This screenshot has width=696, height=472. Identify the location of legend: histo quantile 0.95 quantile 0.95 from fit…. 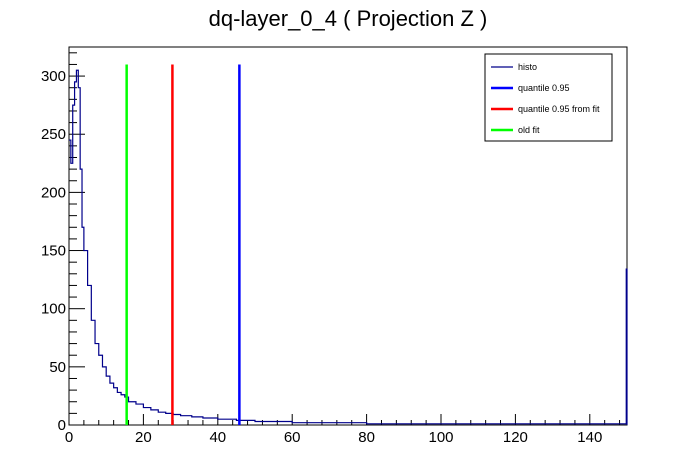
(548, 97).